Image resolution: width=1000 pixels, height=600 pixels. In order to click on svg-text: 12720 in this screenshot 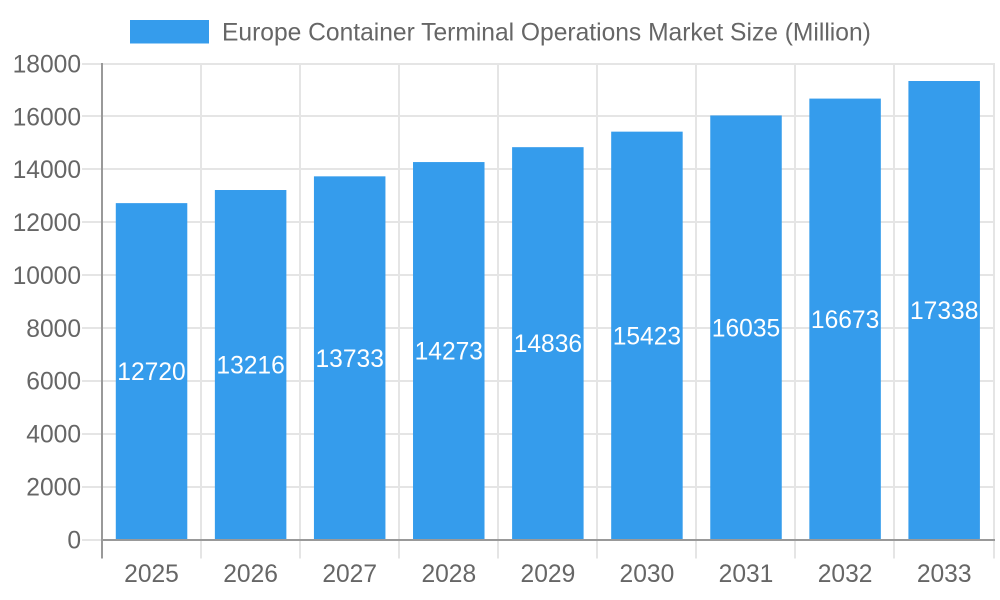, I will do `click(151, 372)`.